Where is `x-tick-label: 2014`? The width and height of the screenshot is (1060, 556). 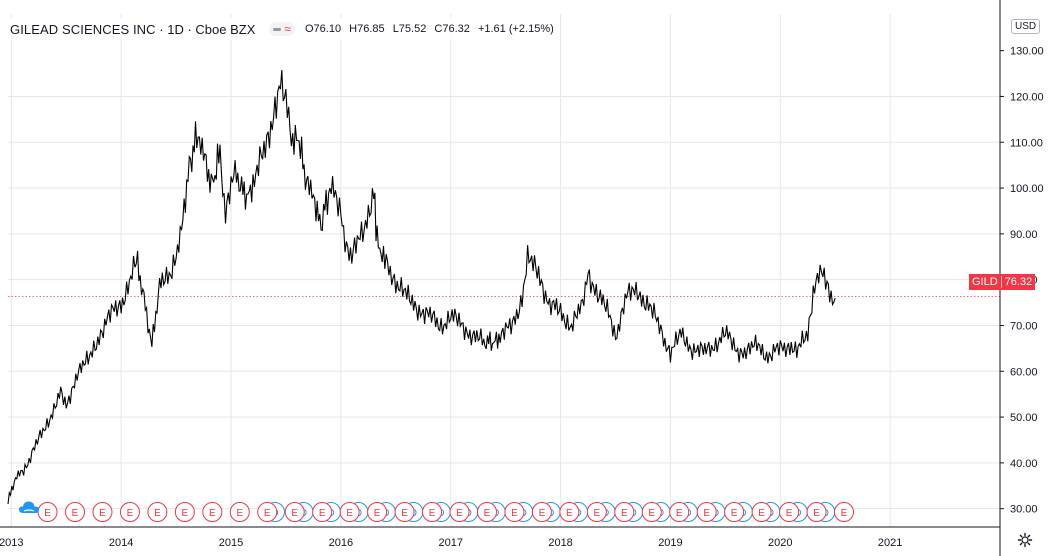
x-tick-label: 2014 is located at coordinates (121, 543).